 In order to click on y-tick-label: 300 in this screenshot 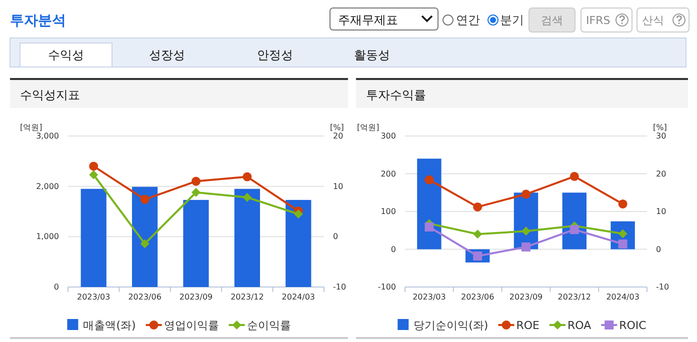, I will do `click(388, 136)`.